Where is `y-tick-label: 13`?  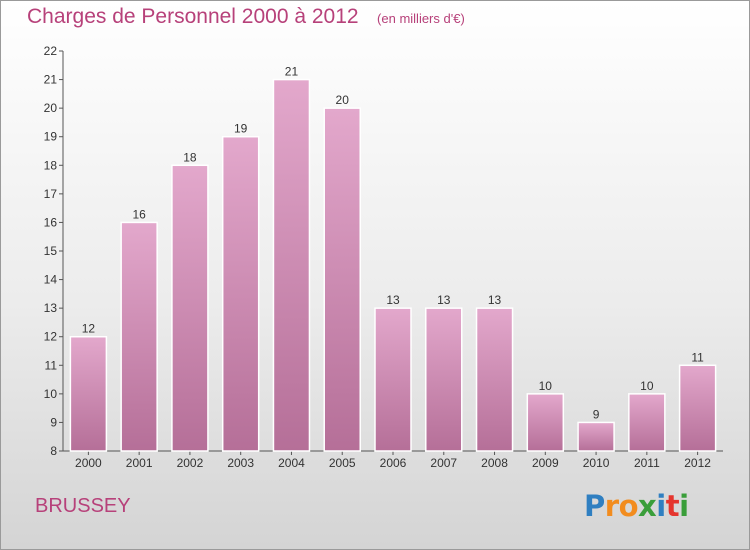 y-tick-label: 13 is located at coordinates (51, 308).